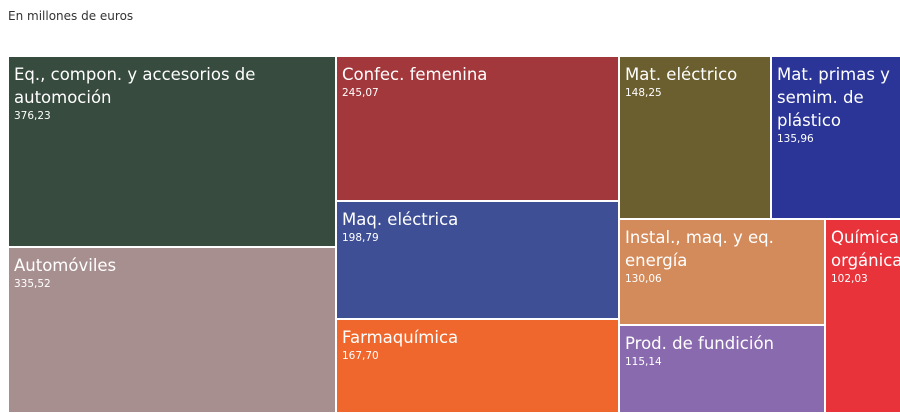 The height and width of the screenshot is (413, 900). Describe the element at coordinates (135, 86) in the screenshot. I see `tile-label: Eq., compon. y accesorios de automoción` at that location.